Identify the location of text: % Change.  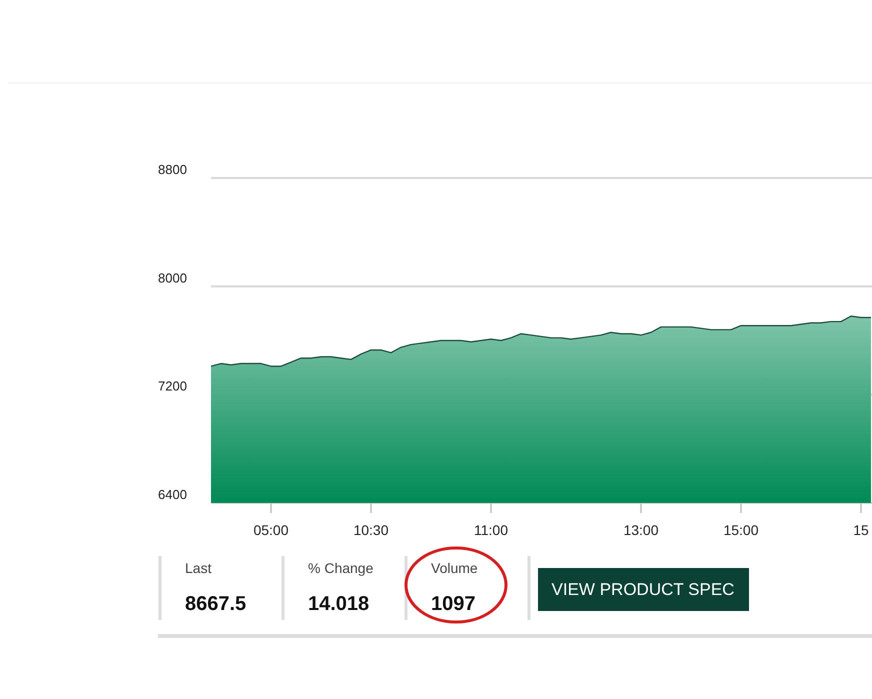
(341, 568).